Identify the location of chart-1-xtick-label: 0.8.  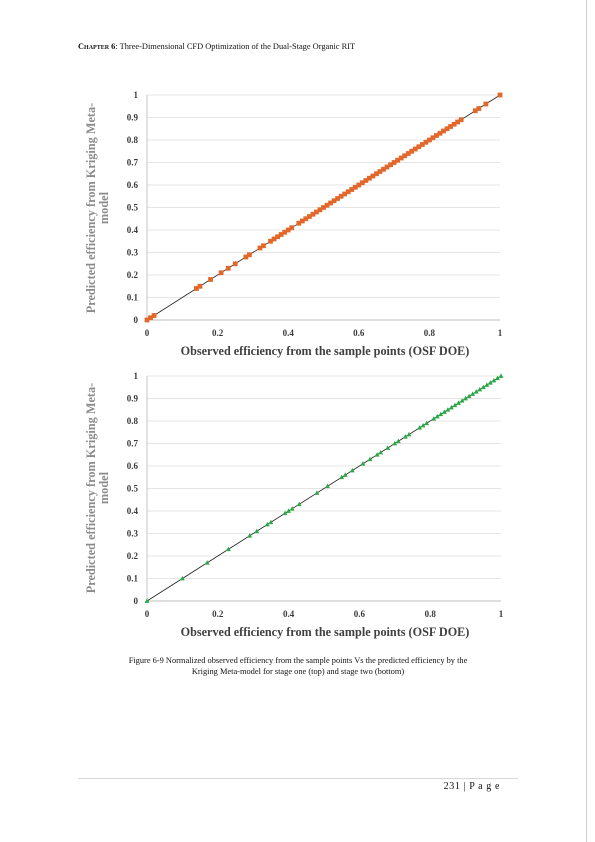
(430, 333).